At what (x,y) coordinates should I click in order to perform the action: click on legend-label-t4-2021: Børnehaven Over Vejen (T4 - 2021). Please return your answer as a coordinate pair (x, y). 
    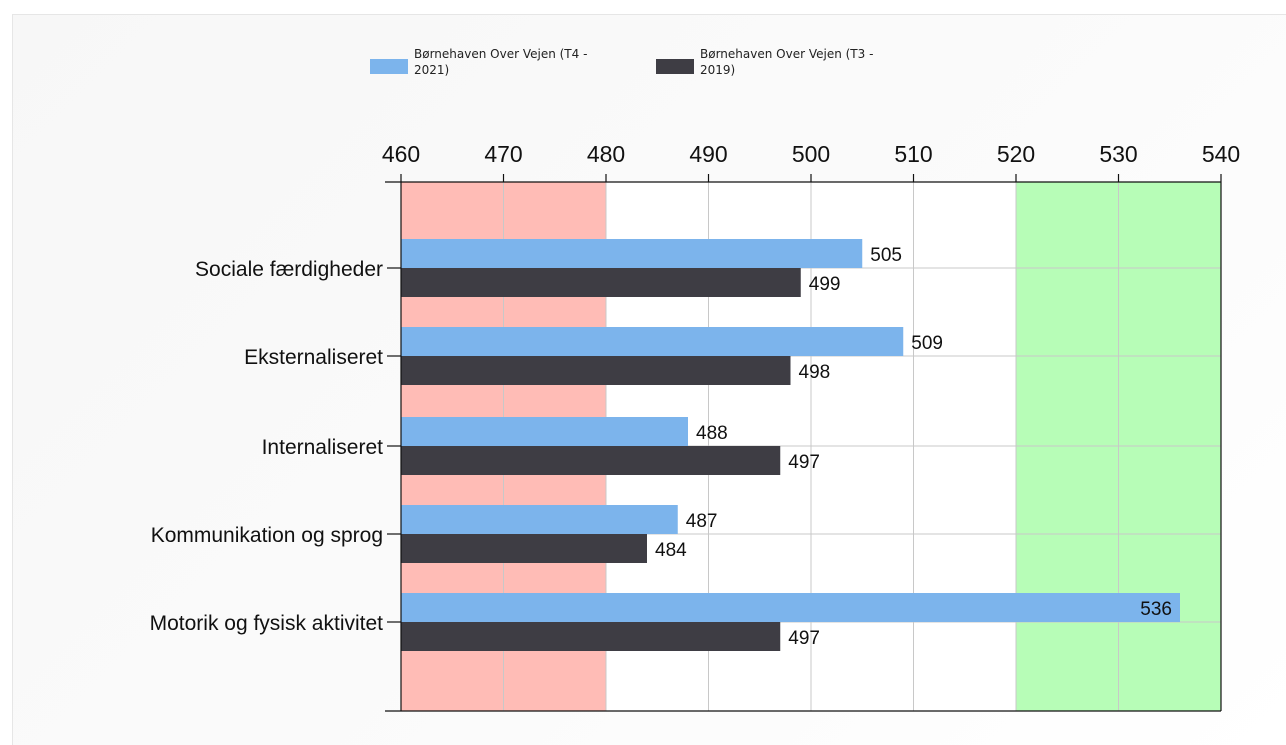
    Looking at the image, I should click on (501, 62).